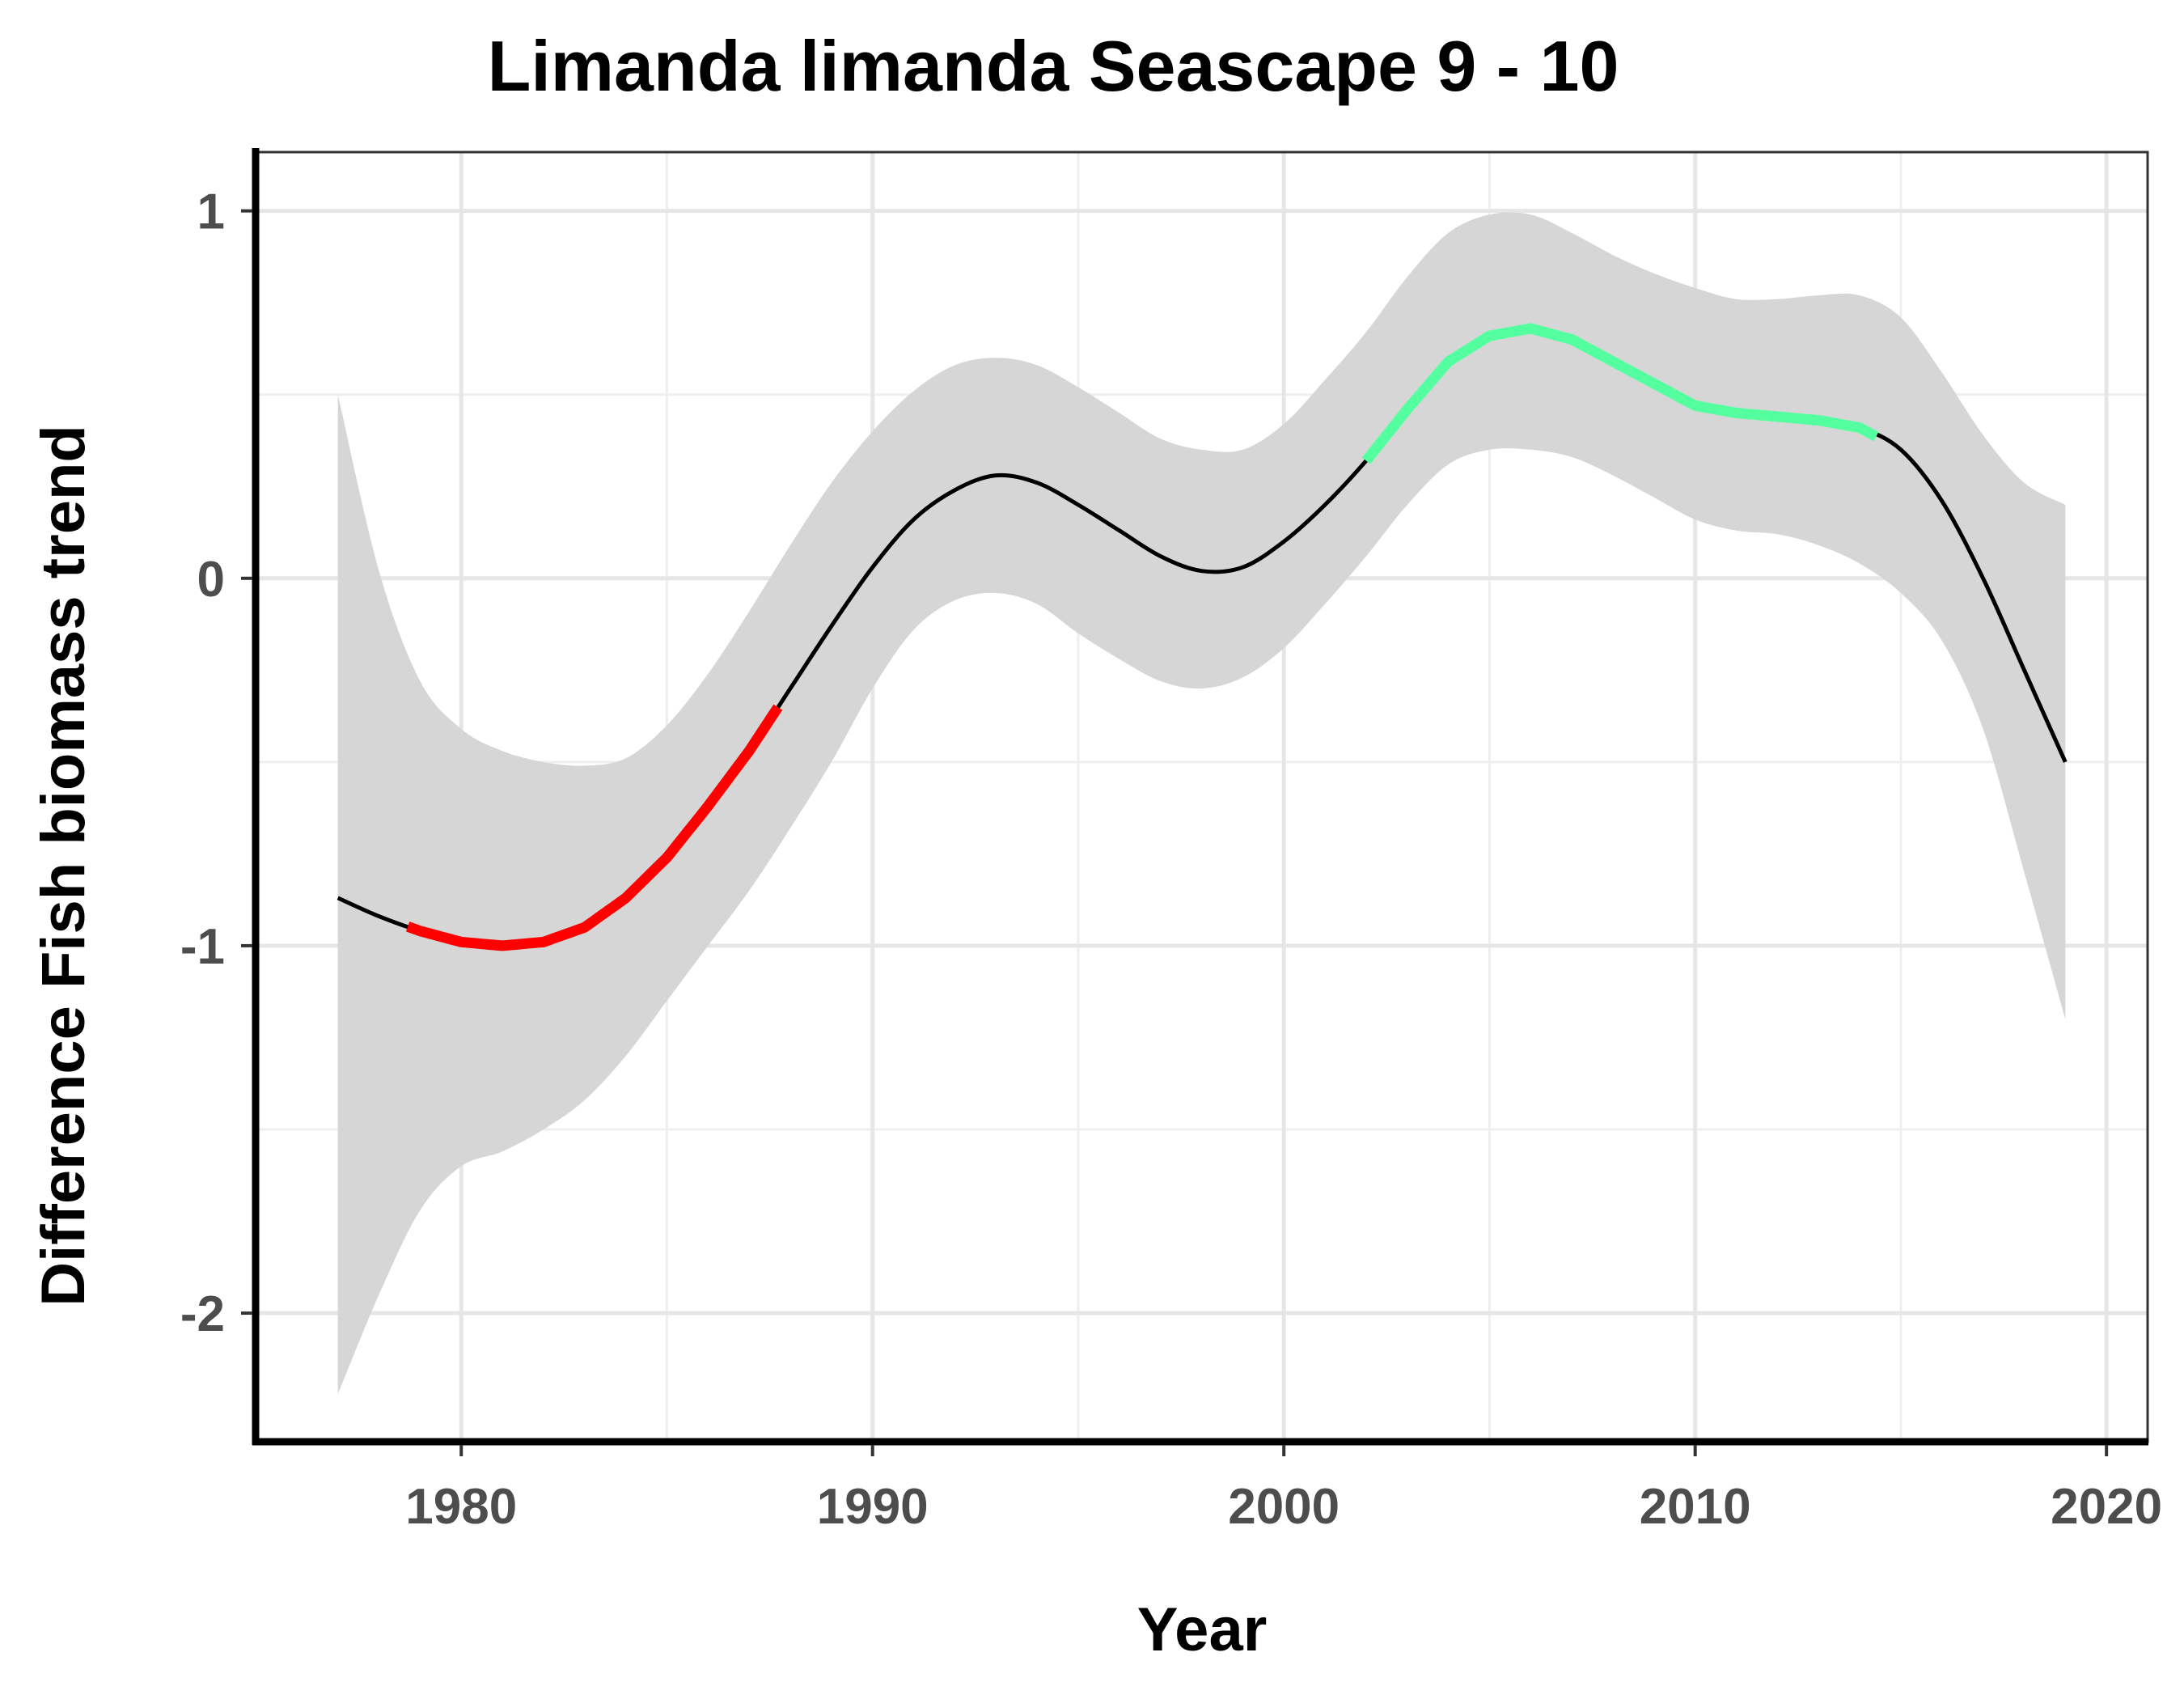  I want to click on x-tick-label: 1980, so click(461, 1507).